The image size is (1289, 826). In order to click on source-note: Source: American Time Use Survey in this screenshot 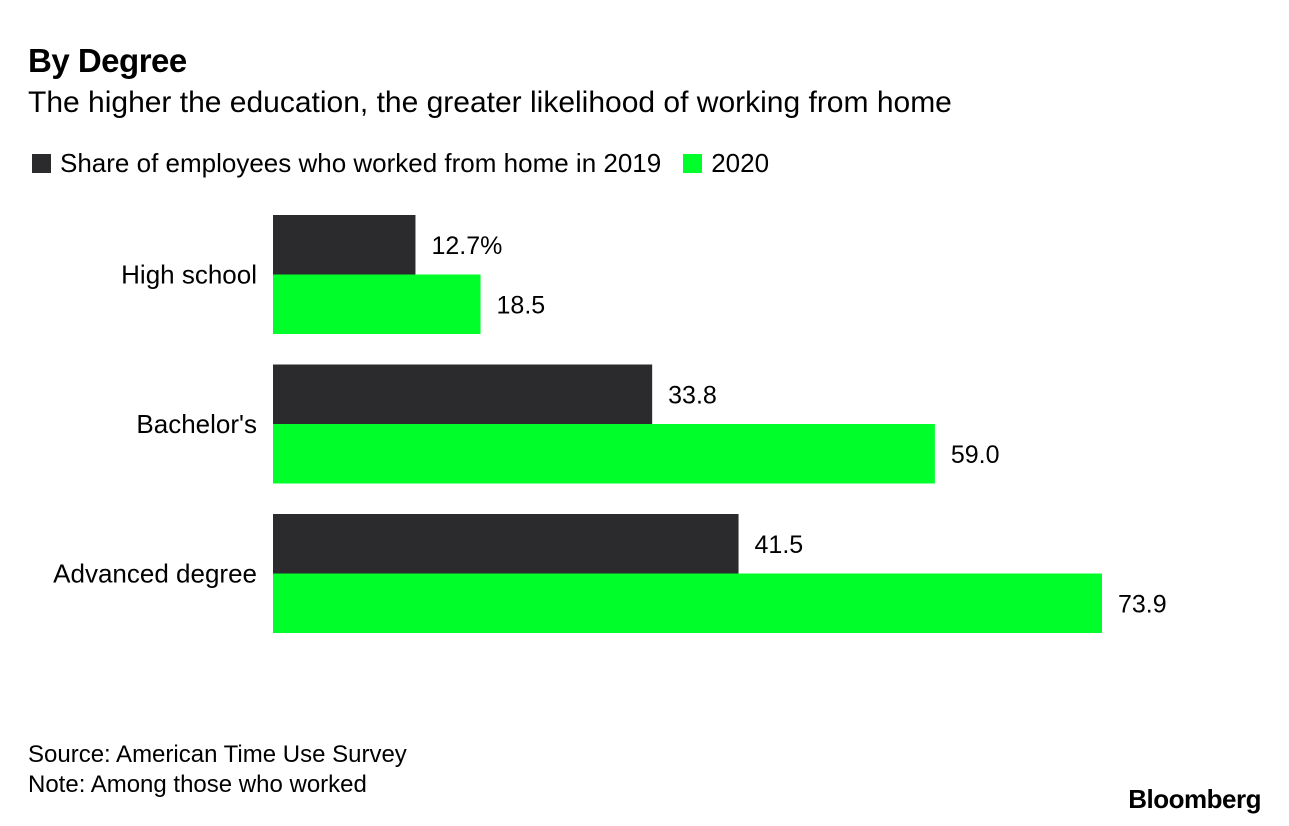, I will do `click(217, 754)`.